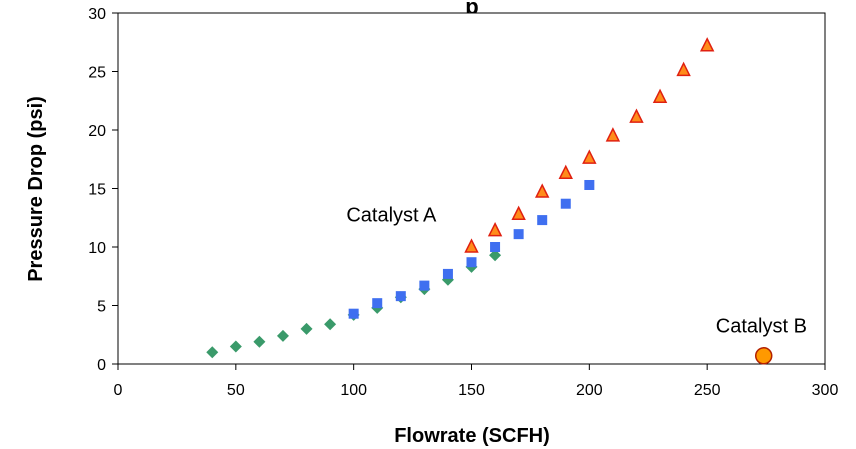  I want to click on y-tick-label: 0, so click(101, 365).